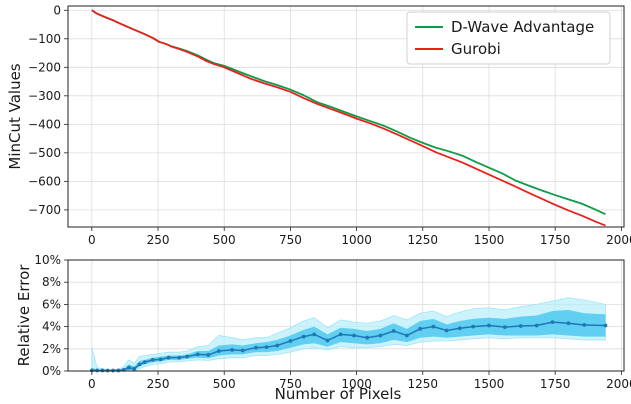 This screenshot has width=631, height=404. Describe the element at coordinates (44, 210) in the screenshot. I see `mincut-ytick-label-7: −700` at that location.